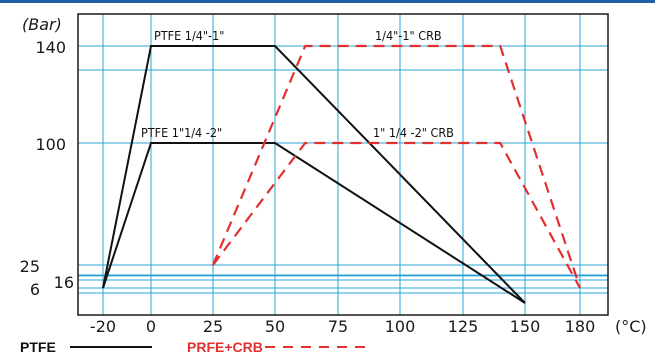 This screenshot has height=354, width=655. Describe the element at coordinates (64, 282) in the screenshot. I see `y-tick-label: 16` at that location.